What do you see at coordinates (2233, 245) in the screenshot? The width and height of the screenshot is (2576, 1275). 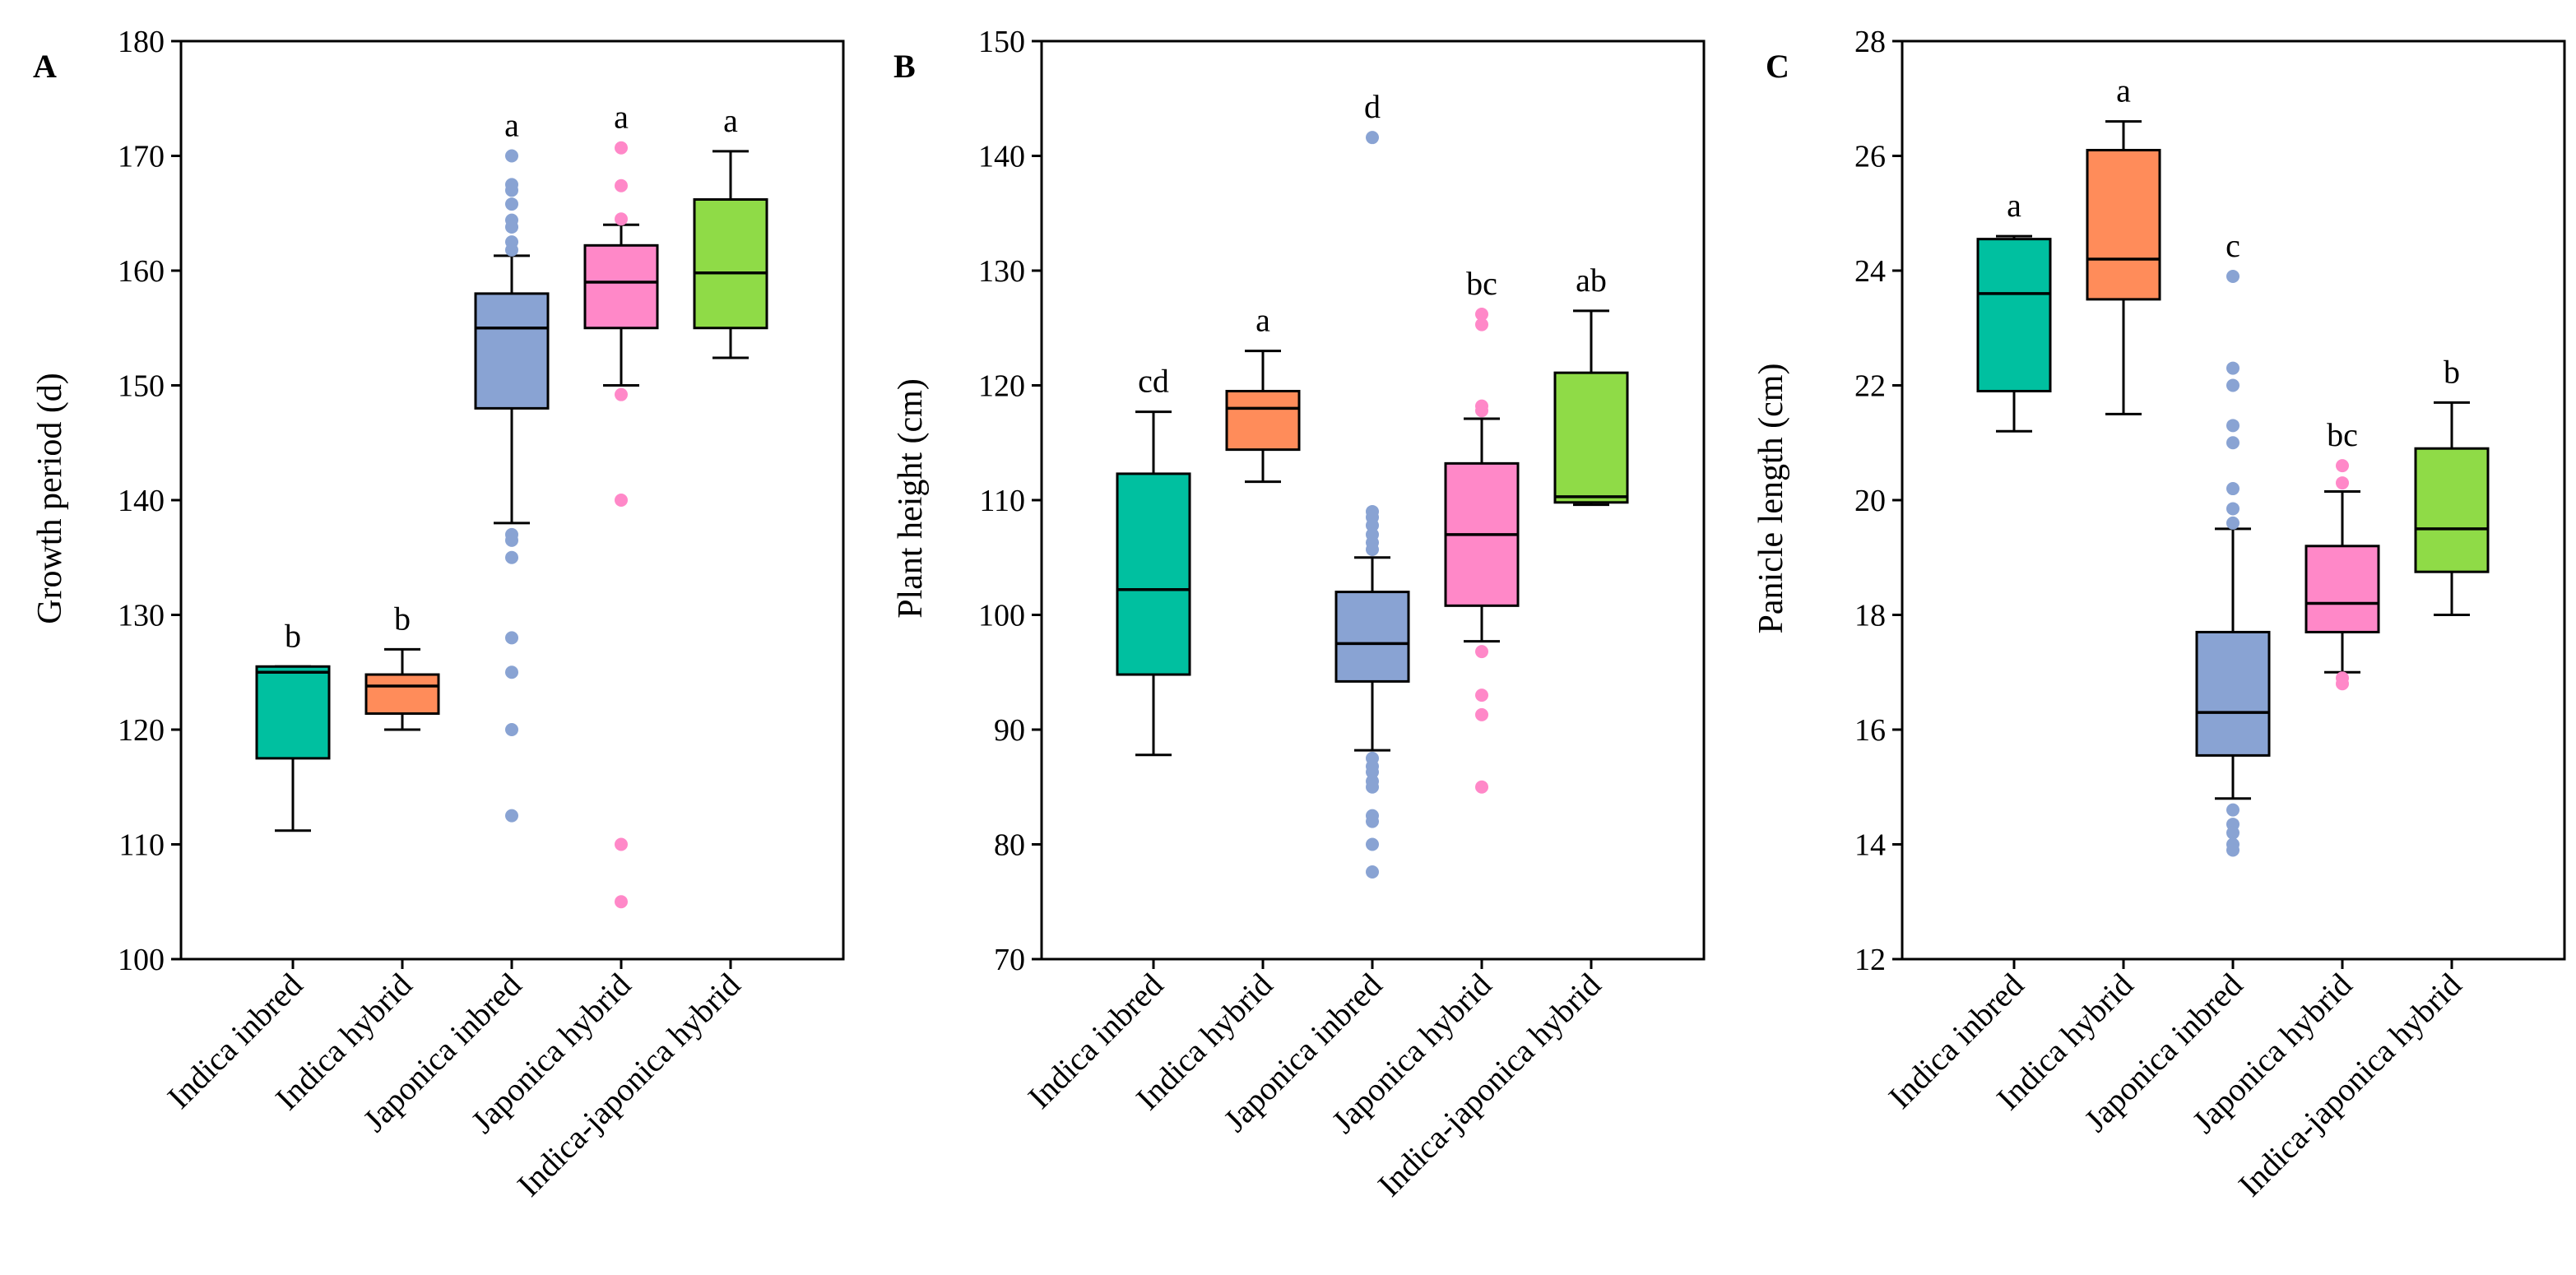 I see `significance-letter: c` at bounding box center [2233, 245].